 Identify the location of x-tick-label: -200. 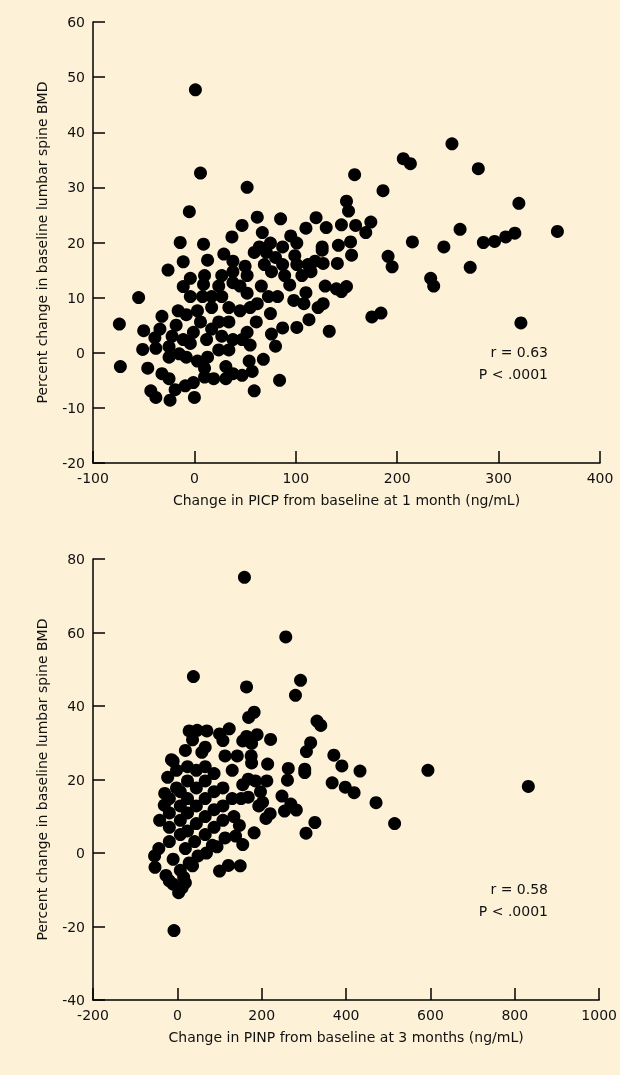
(93, 1015).